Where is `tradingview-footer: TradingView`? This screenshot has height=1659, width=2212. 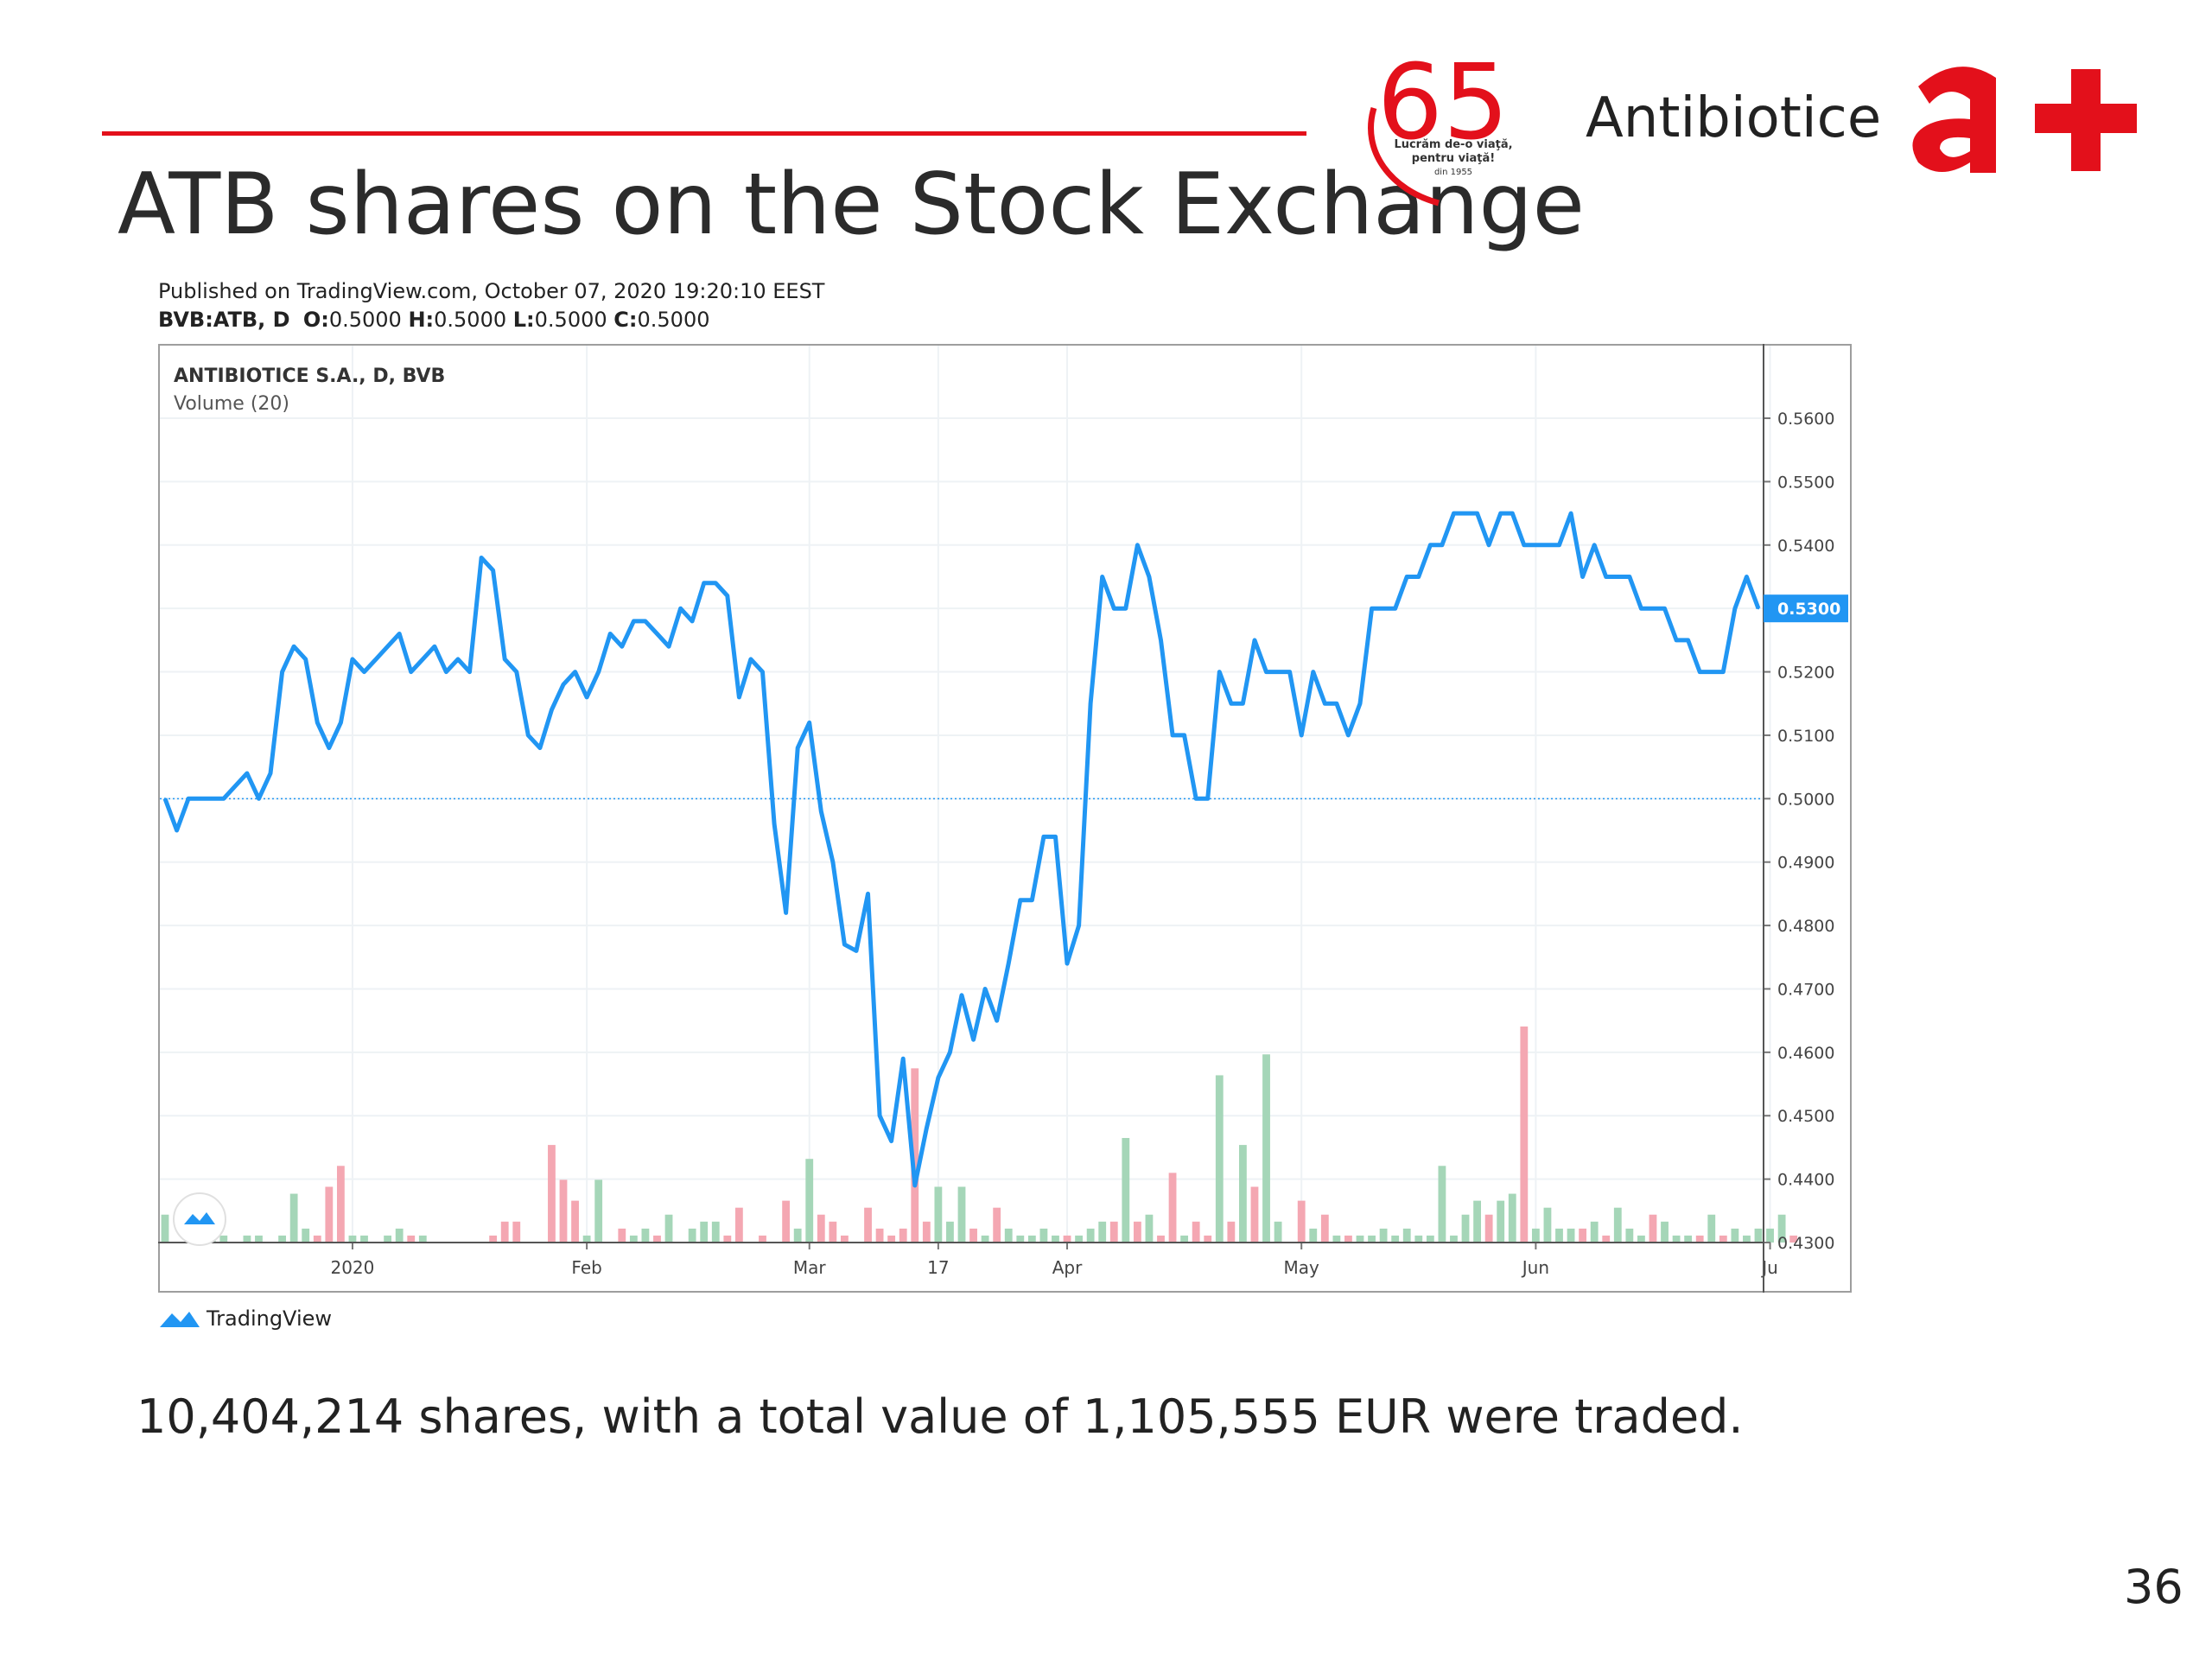
tradingview-footer: TradingView is located at coordinates (245, 1318).